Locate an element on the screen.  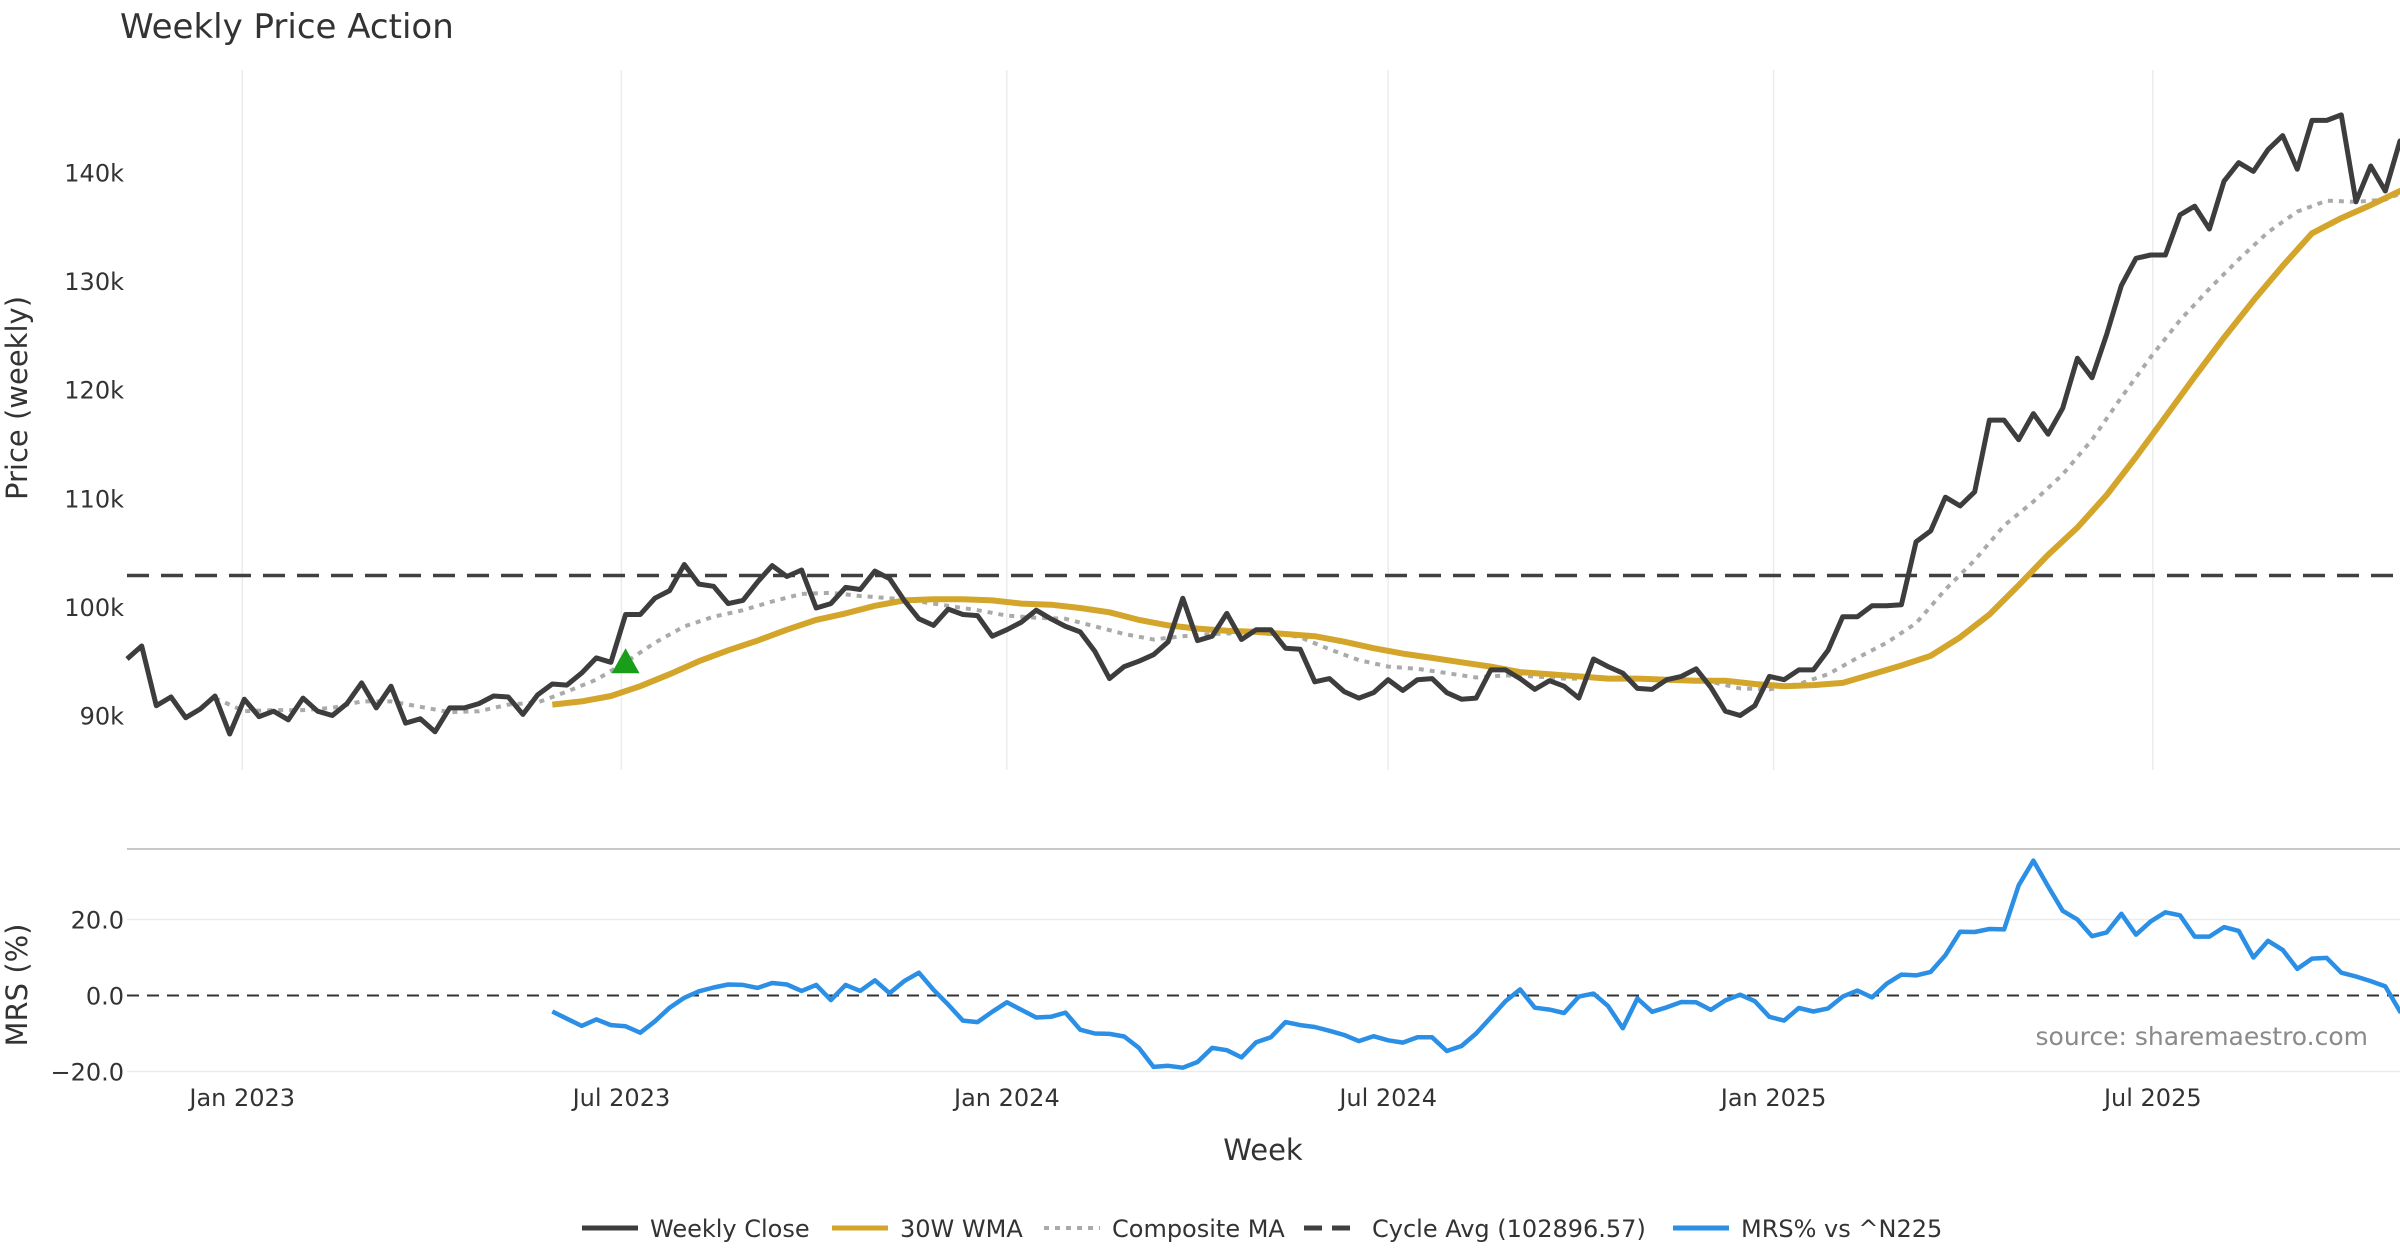
x-tick-label: Jul 2025 is located at coordinates (2152, 1098).